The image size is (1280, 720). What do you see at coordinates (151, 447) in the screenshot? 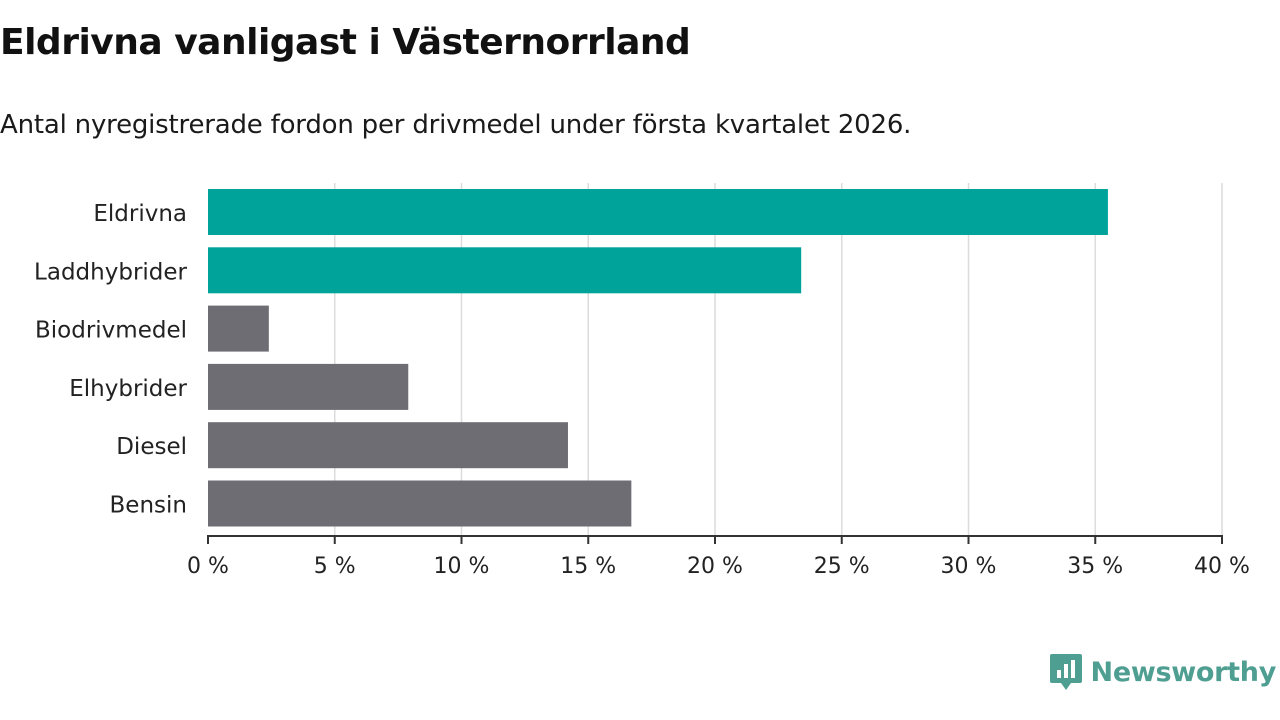
I see `category-label: Diesel` at bounding box center [151, 447].